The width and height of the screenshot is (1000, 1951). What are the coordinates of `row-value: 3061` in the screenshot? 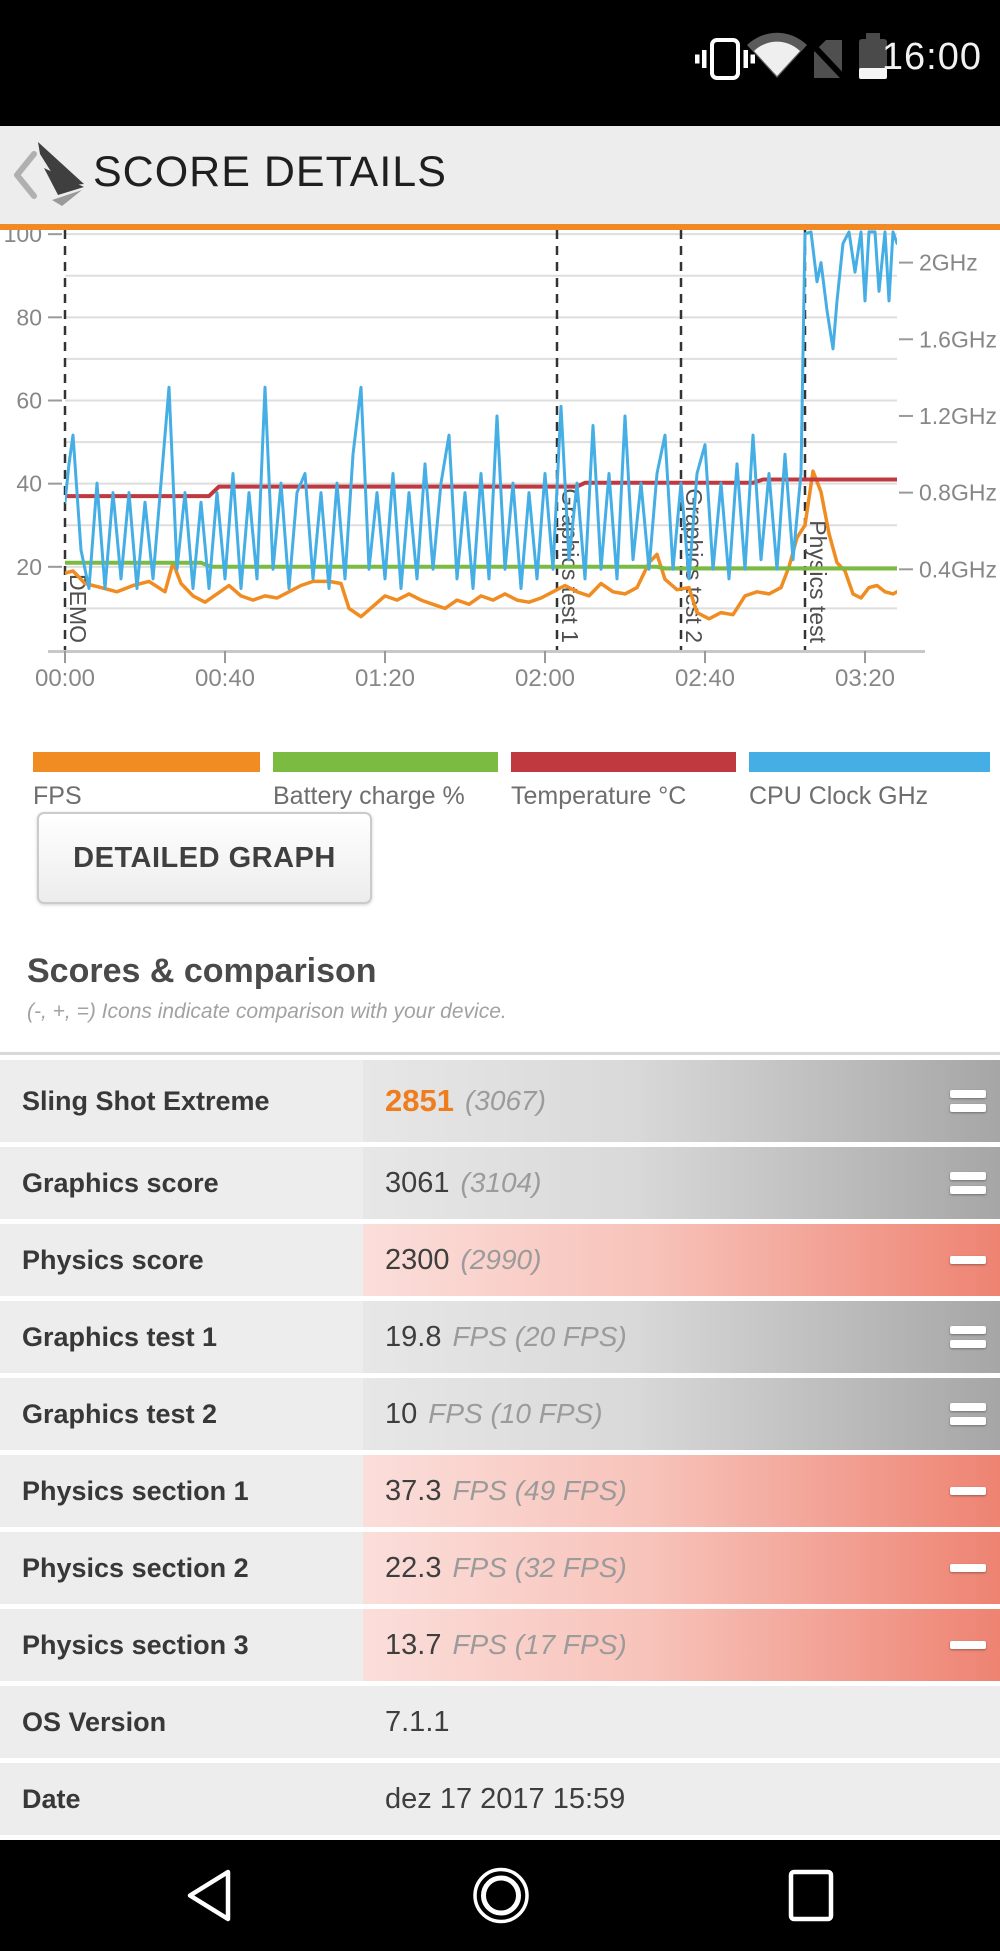 It's located at (417, 1182).